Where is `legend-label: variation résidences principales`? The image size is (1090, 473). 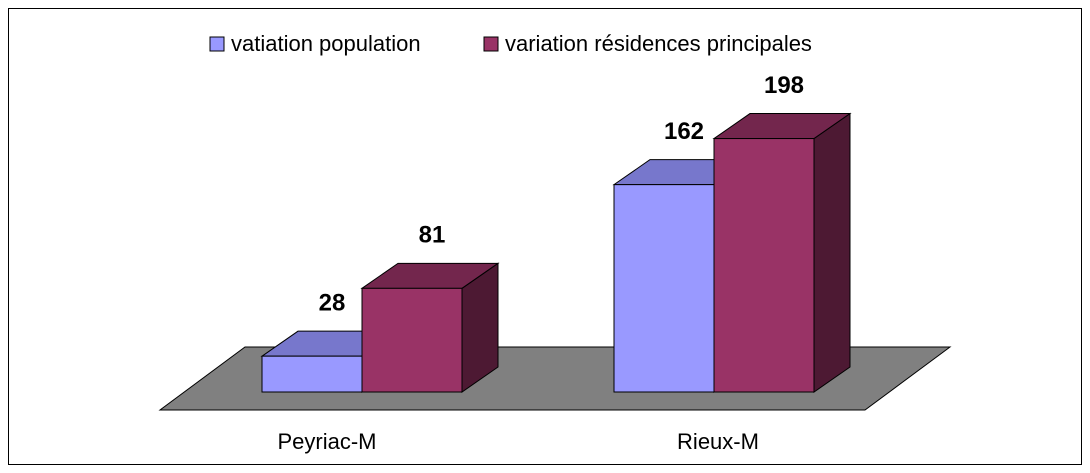 legend-label: variation résidences principales is located at coordinates (658, 43).